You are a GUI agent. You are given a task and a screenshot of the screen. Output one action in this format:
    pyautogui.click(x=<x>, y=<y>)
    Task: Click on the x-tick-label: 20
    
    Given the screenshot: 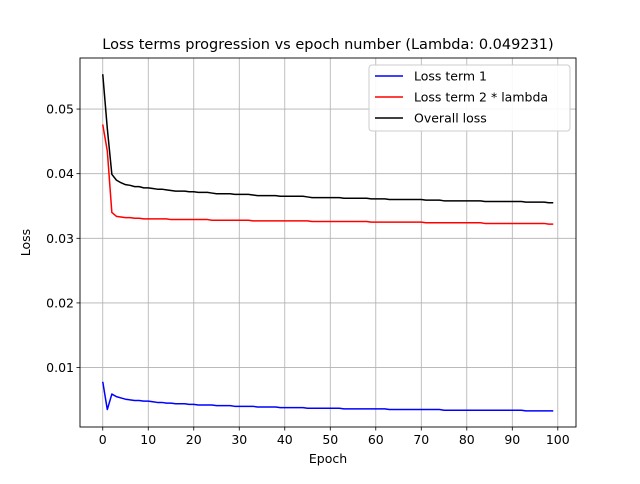 What is the action you would take?
    pyautogui.click(x=194, y=439)
    